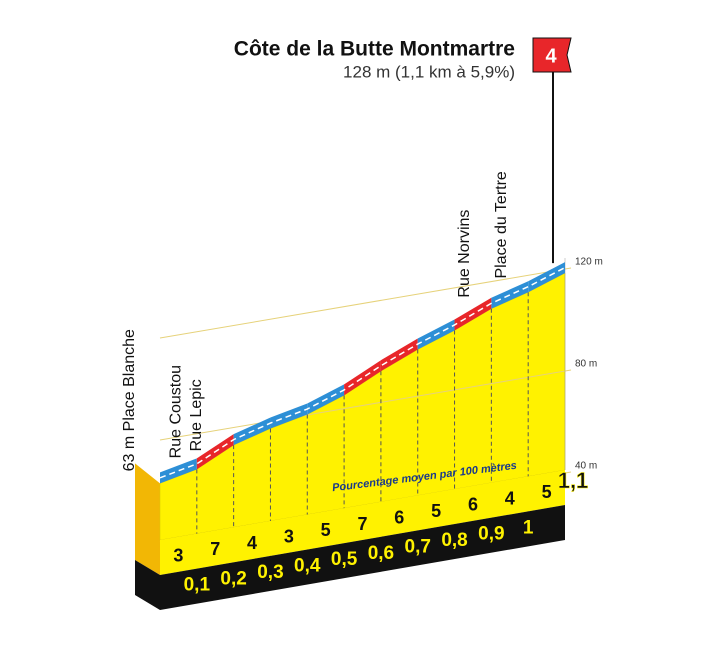 The image size is (712, 669). Describe the element at coordinates (586, 466) in the screenshot. I see `y-tick-label: 40 m` at that location.